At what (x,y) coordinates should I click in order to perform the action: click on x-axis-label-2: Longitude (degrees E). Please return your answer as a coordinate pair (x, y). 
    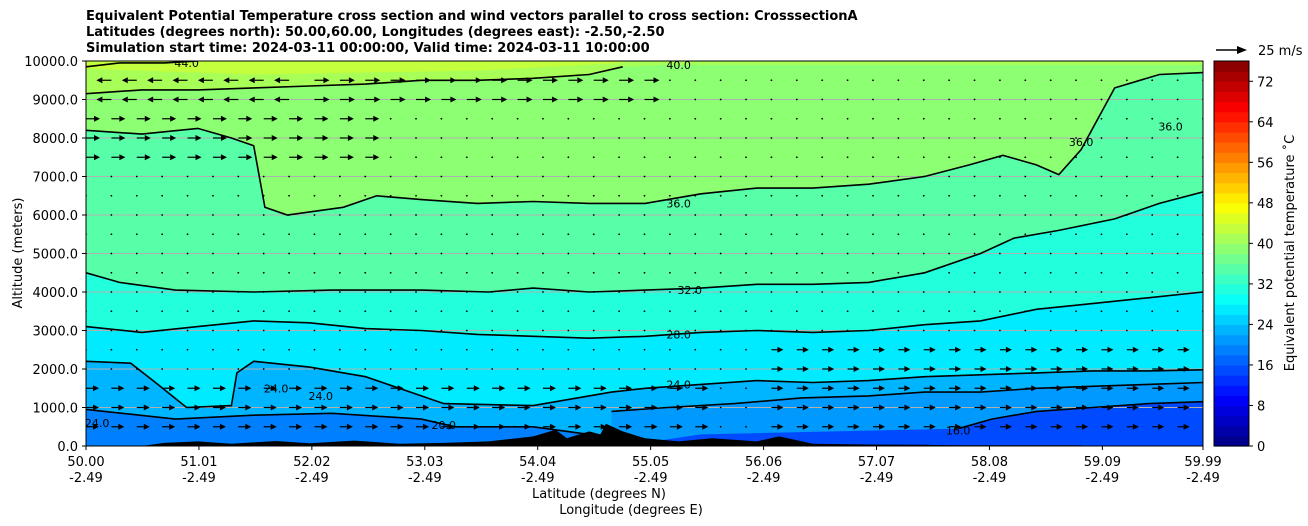
    Looking at the image, I should click on (631, 510).